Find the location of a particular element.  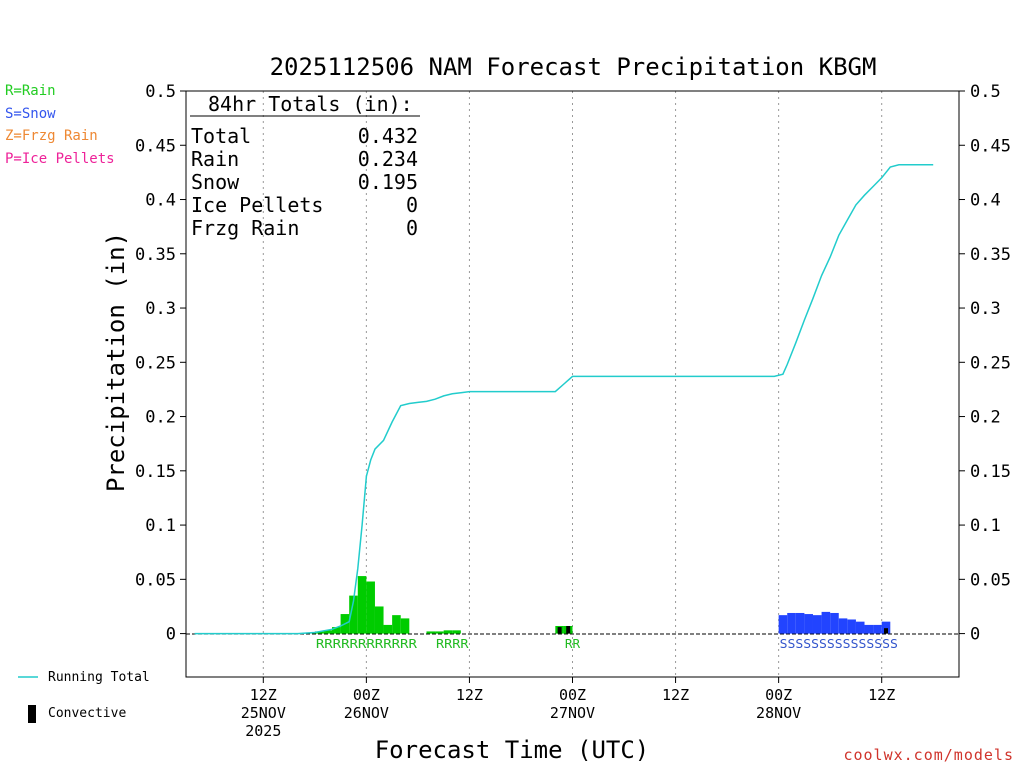

y-axis-label: Precipitation (in) is located at coordinates (116, 362).